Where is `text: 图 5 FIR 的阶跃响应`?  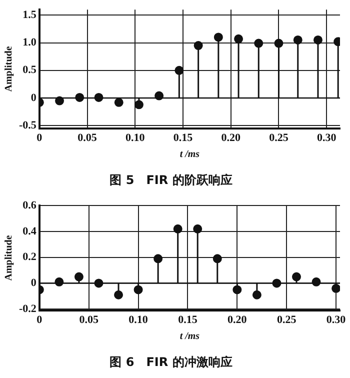 text: 图 5 FIR 的阶跃响应 is located at coordinates (171, 179).